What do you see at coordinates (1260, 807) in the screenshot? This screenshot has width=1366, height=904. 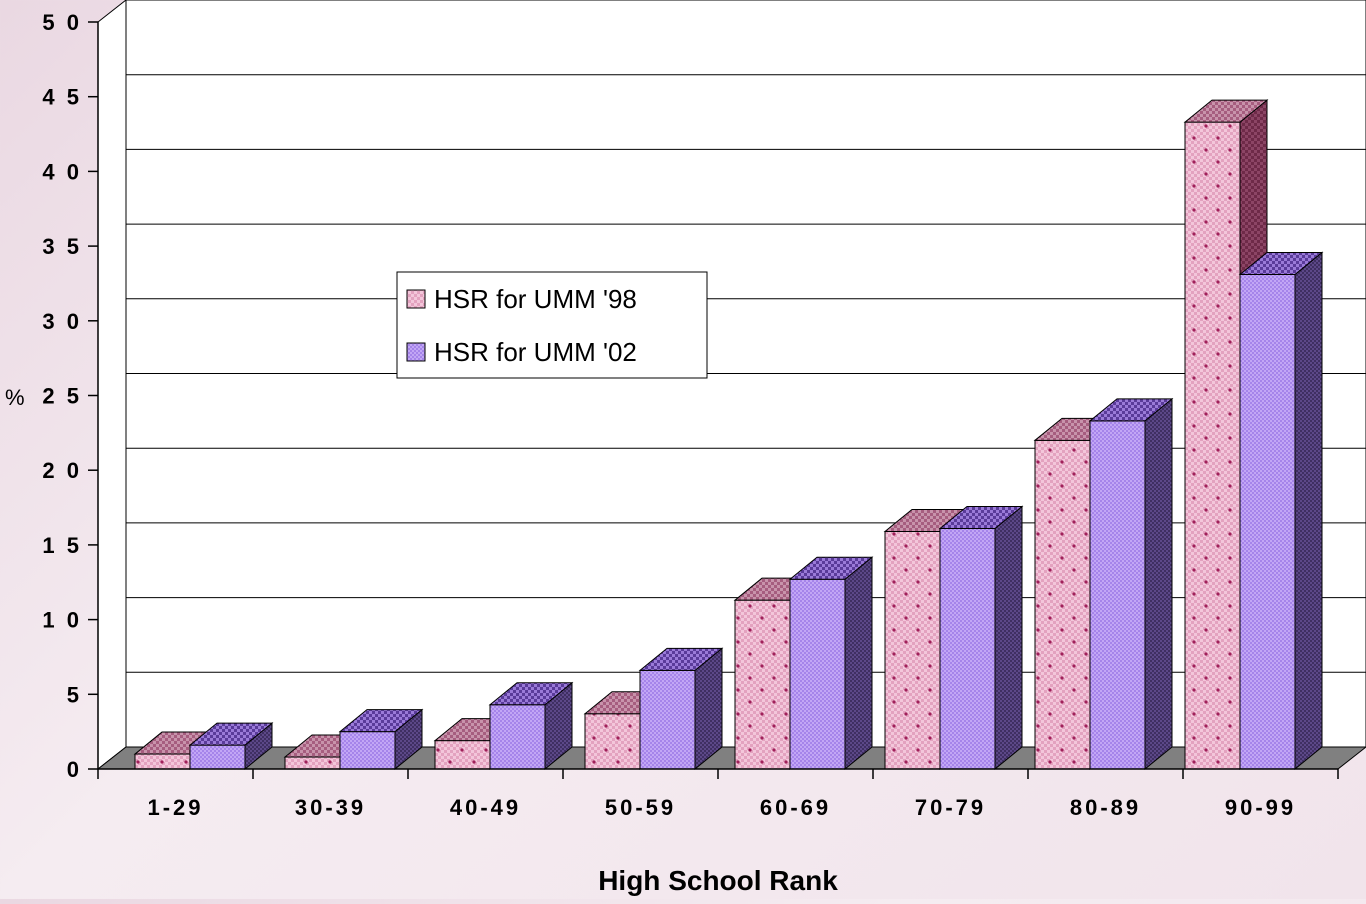 I see `x-tick-label: 90-99` at bounding box center [1260, 807].